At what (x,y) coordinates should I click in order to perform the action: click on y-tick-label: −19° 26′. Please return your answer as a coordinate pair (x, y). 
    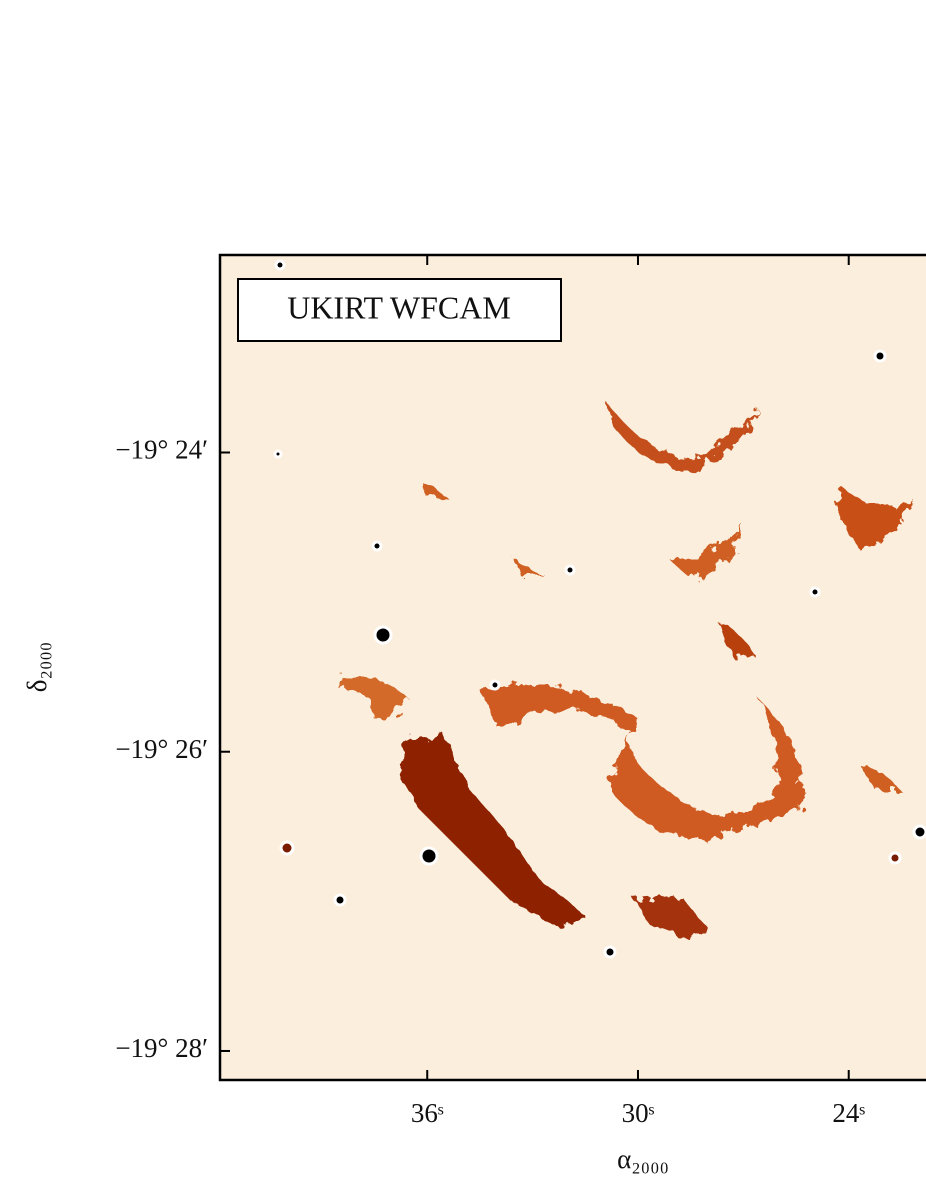
    Looking at the image, I should click on (161, 749).